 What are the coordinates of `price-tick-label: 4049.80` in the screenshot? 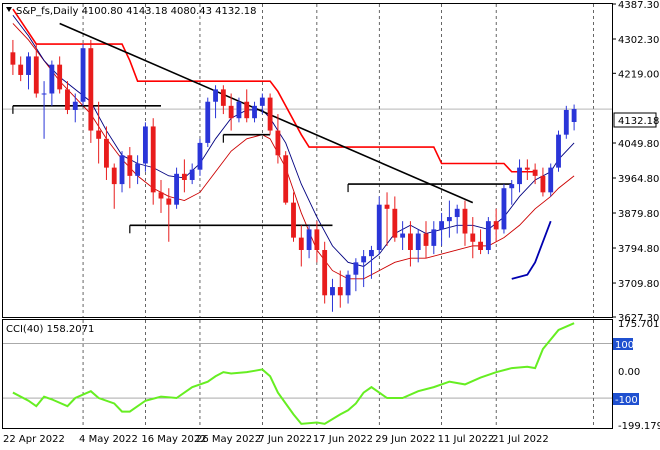 It's located at (638, 144).